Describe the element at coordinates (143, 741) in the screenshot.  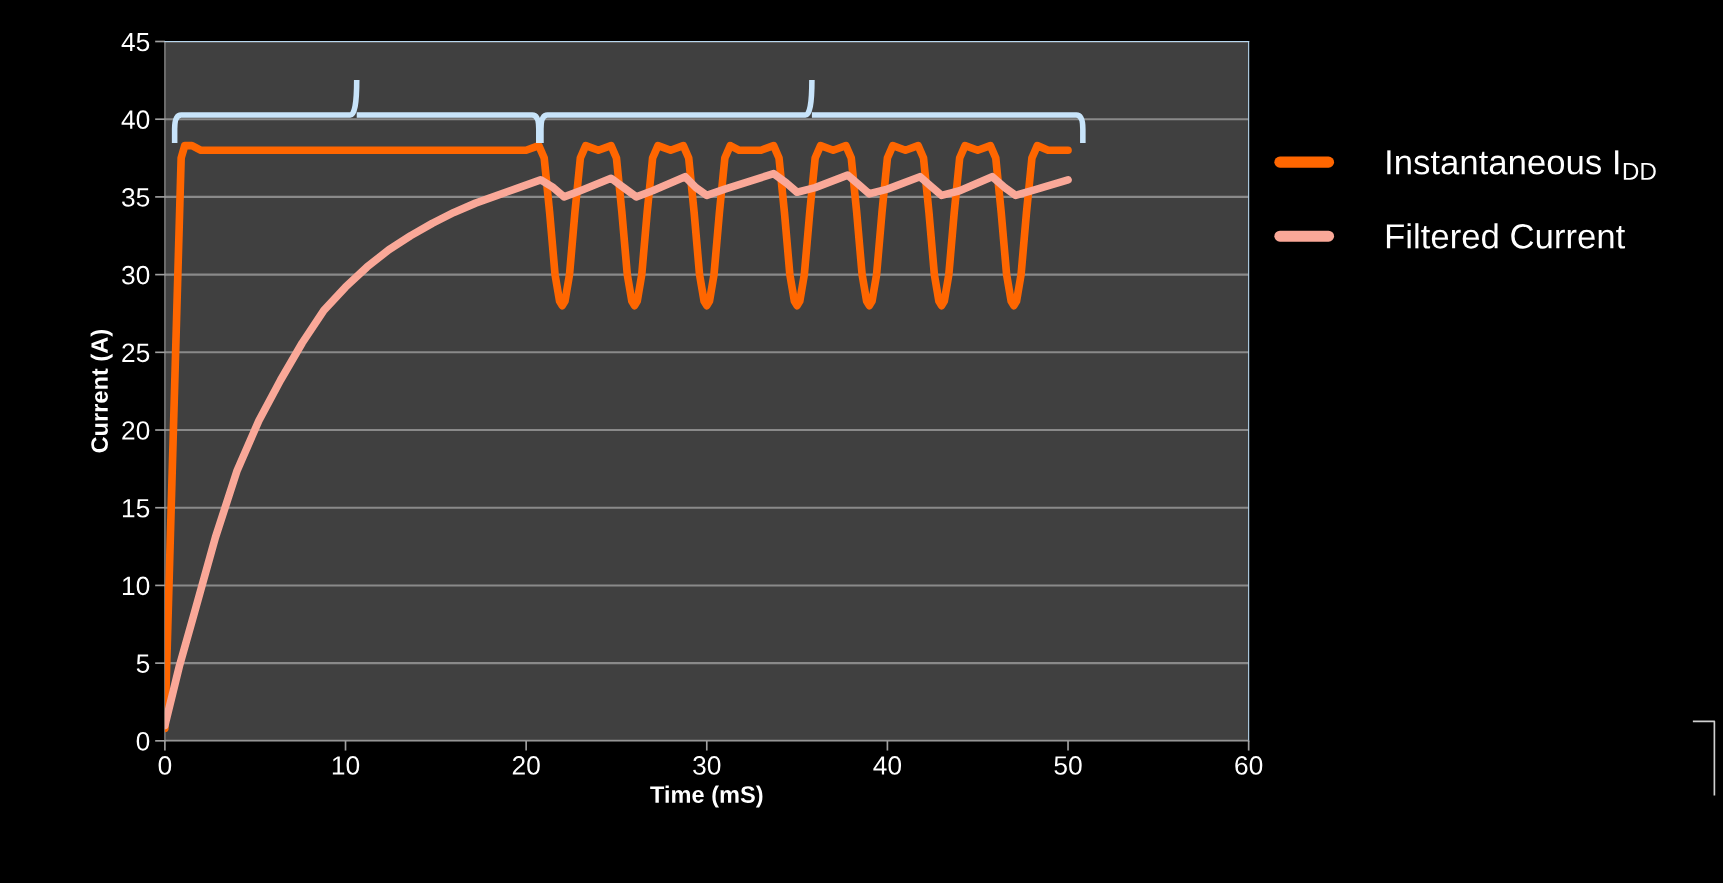
I see `y-tick-label: 0` at that location.